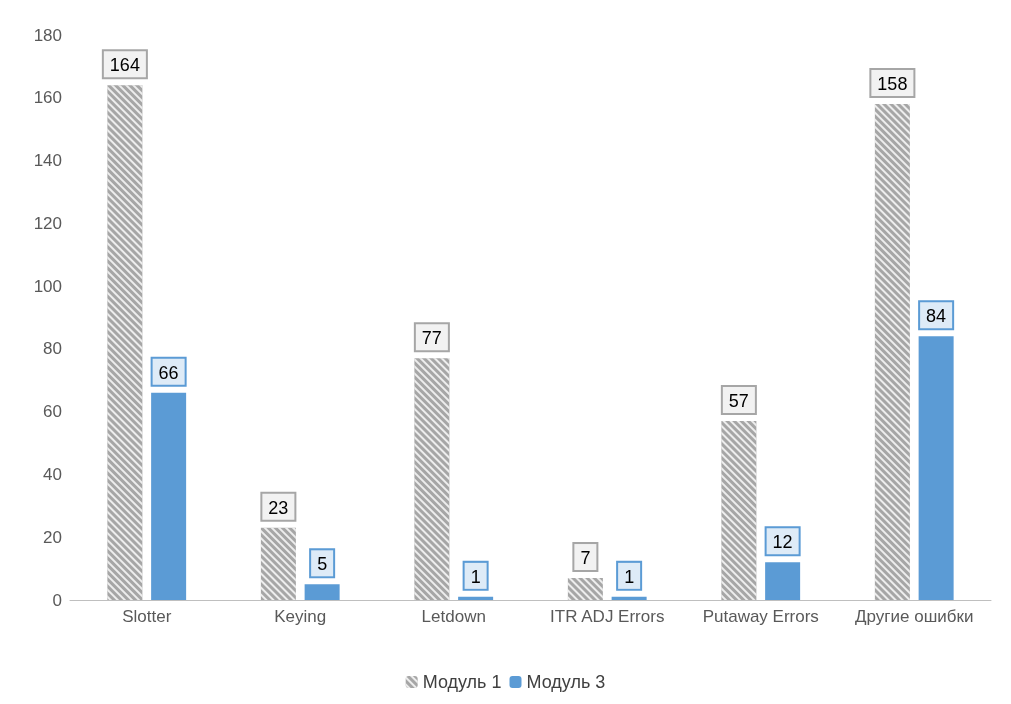  I want to click on x-tick-label: Letdown, so click(453, 616).